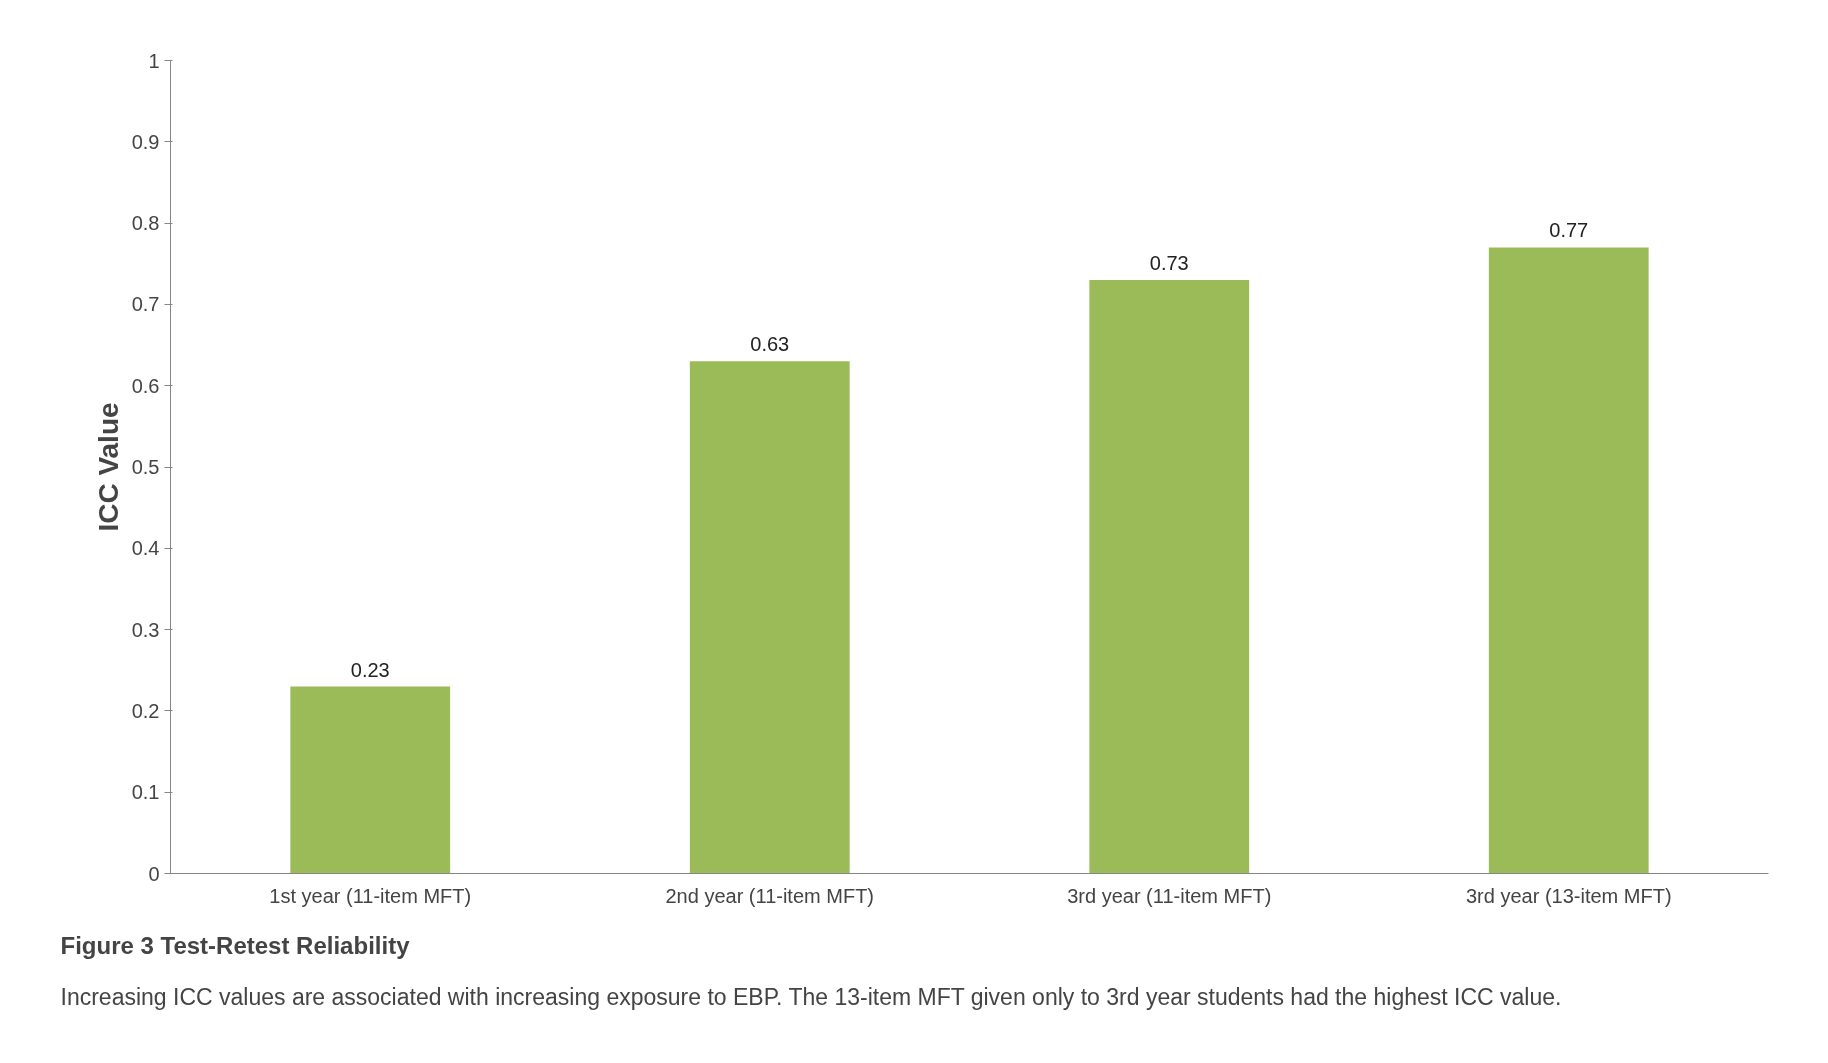 The height and width of the screenshot is (1063, 1828). What do you see at coordinates (145, 629) in the screenshot?
I see `y-tick-label: 0.3` at bounding box center [145, 629].